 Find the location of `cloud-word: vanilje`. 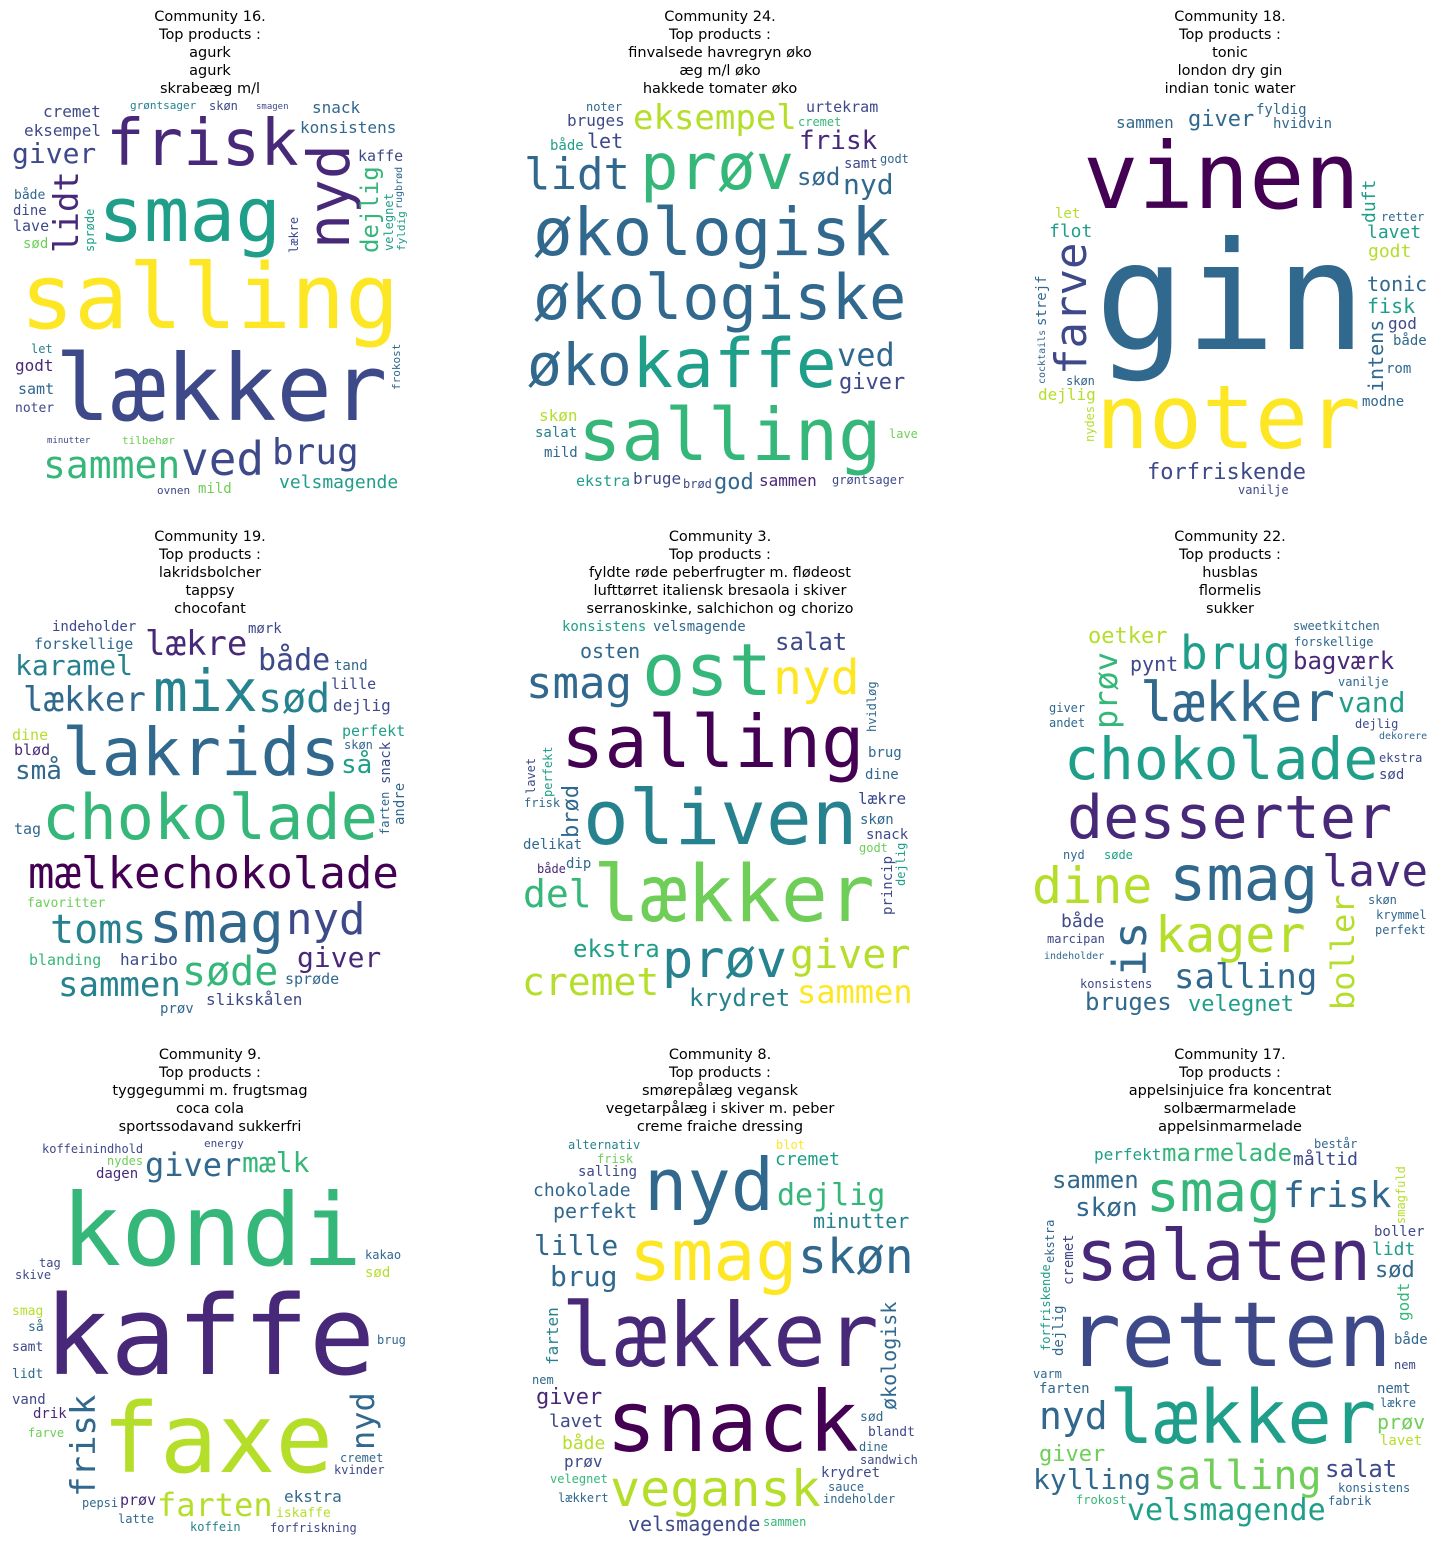

cloud-word: vanilje is located at coordinates (1363, 682).